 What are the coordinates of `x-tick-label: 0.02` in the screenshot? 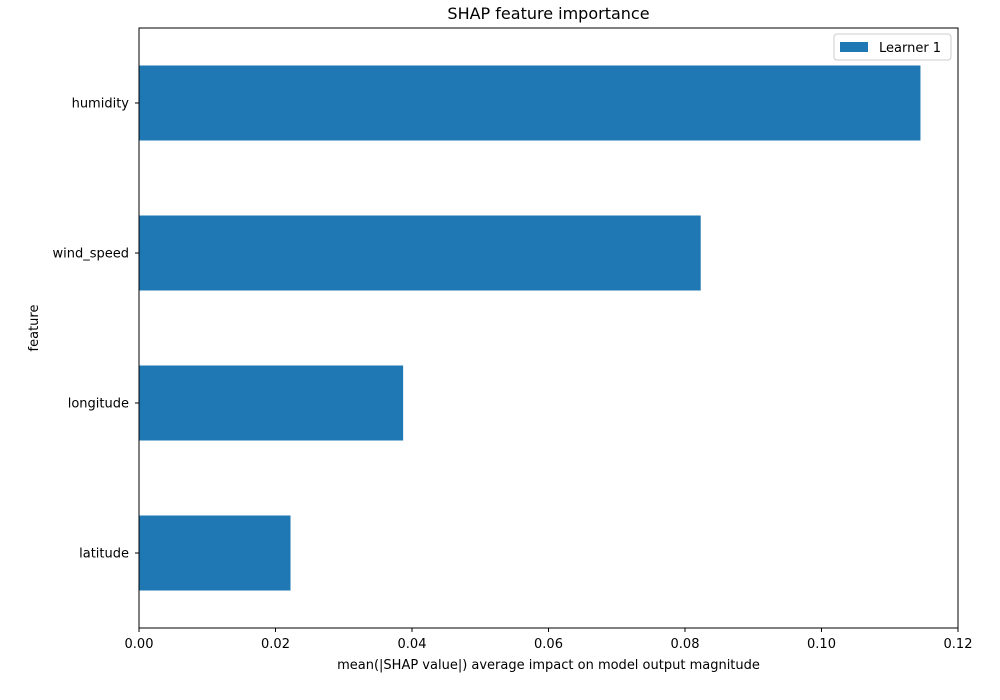 It's located at (275, 644).